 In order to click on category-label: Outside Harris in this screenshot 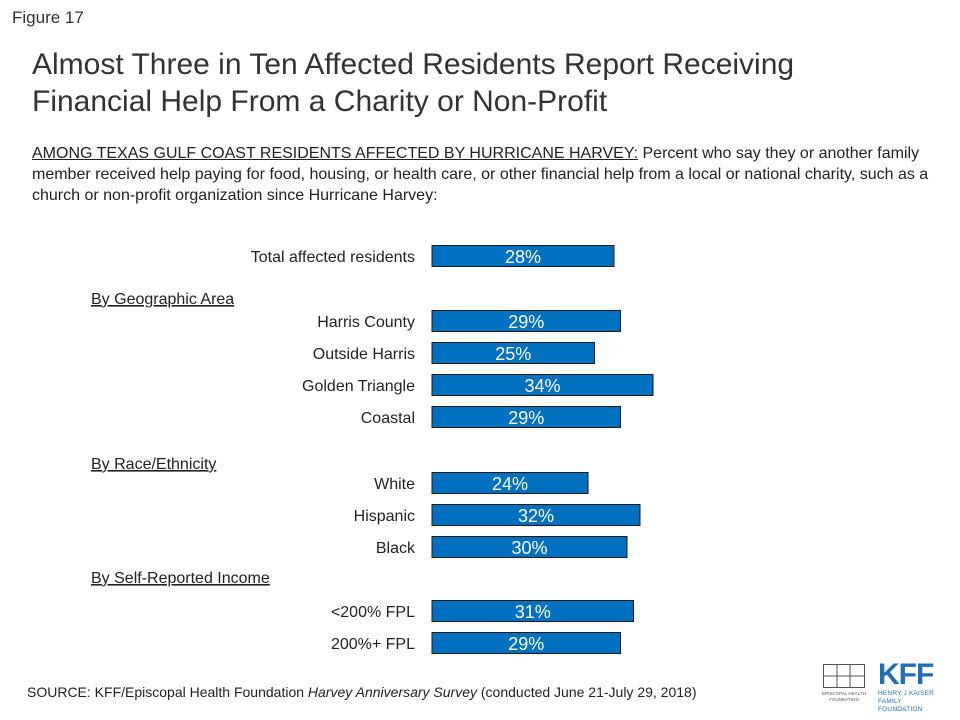, I will do `click(364, 354)`.